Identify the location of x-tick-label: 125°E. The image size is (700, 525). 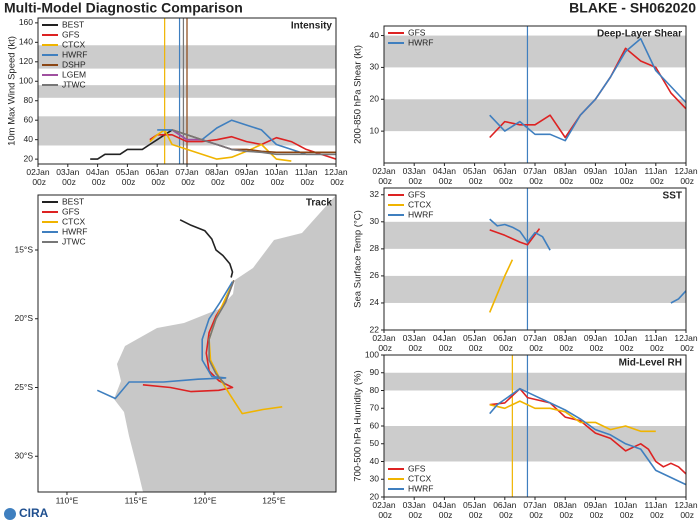
(274, 500).